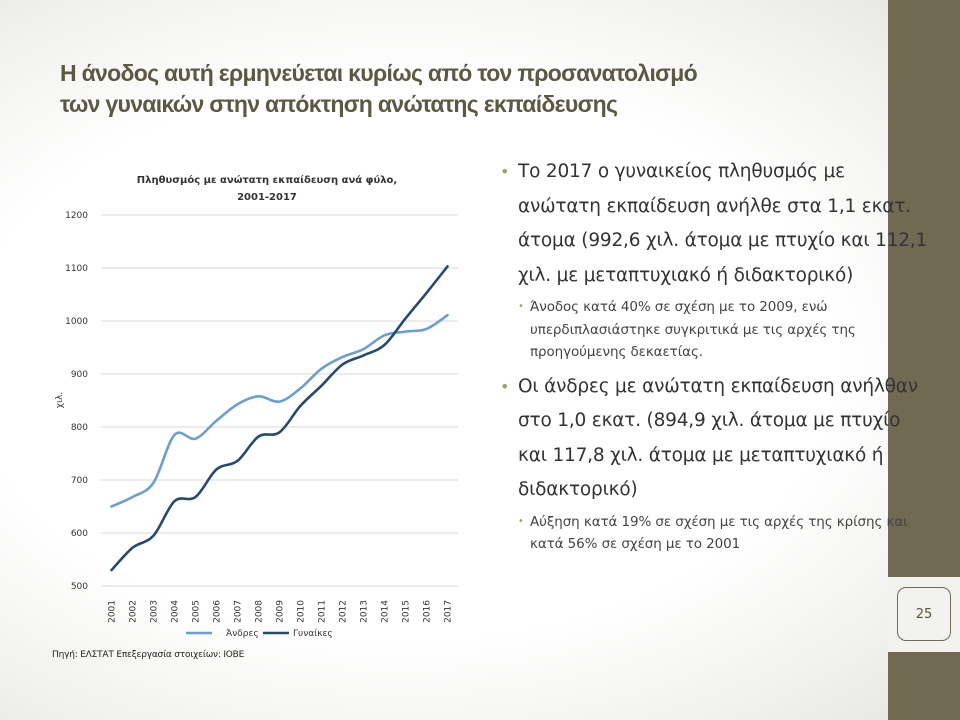 Image resolution: width=960 pixels, height=720 pixels. I want to click on y-tick-label-900: 900, so click(79, 375).